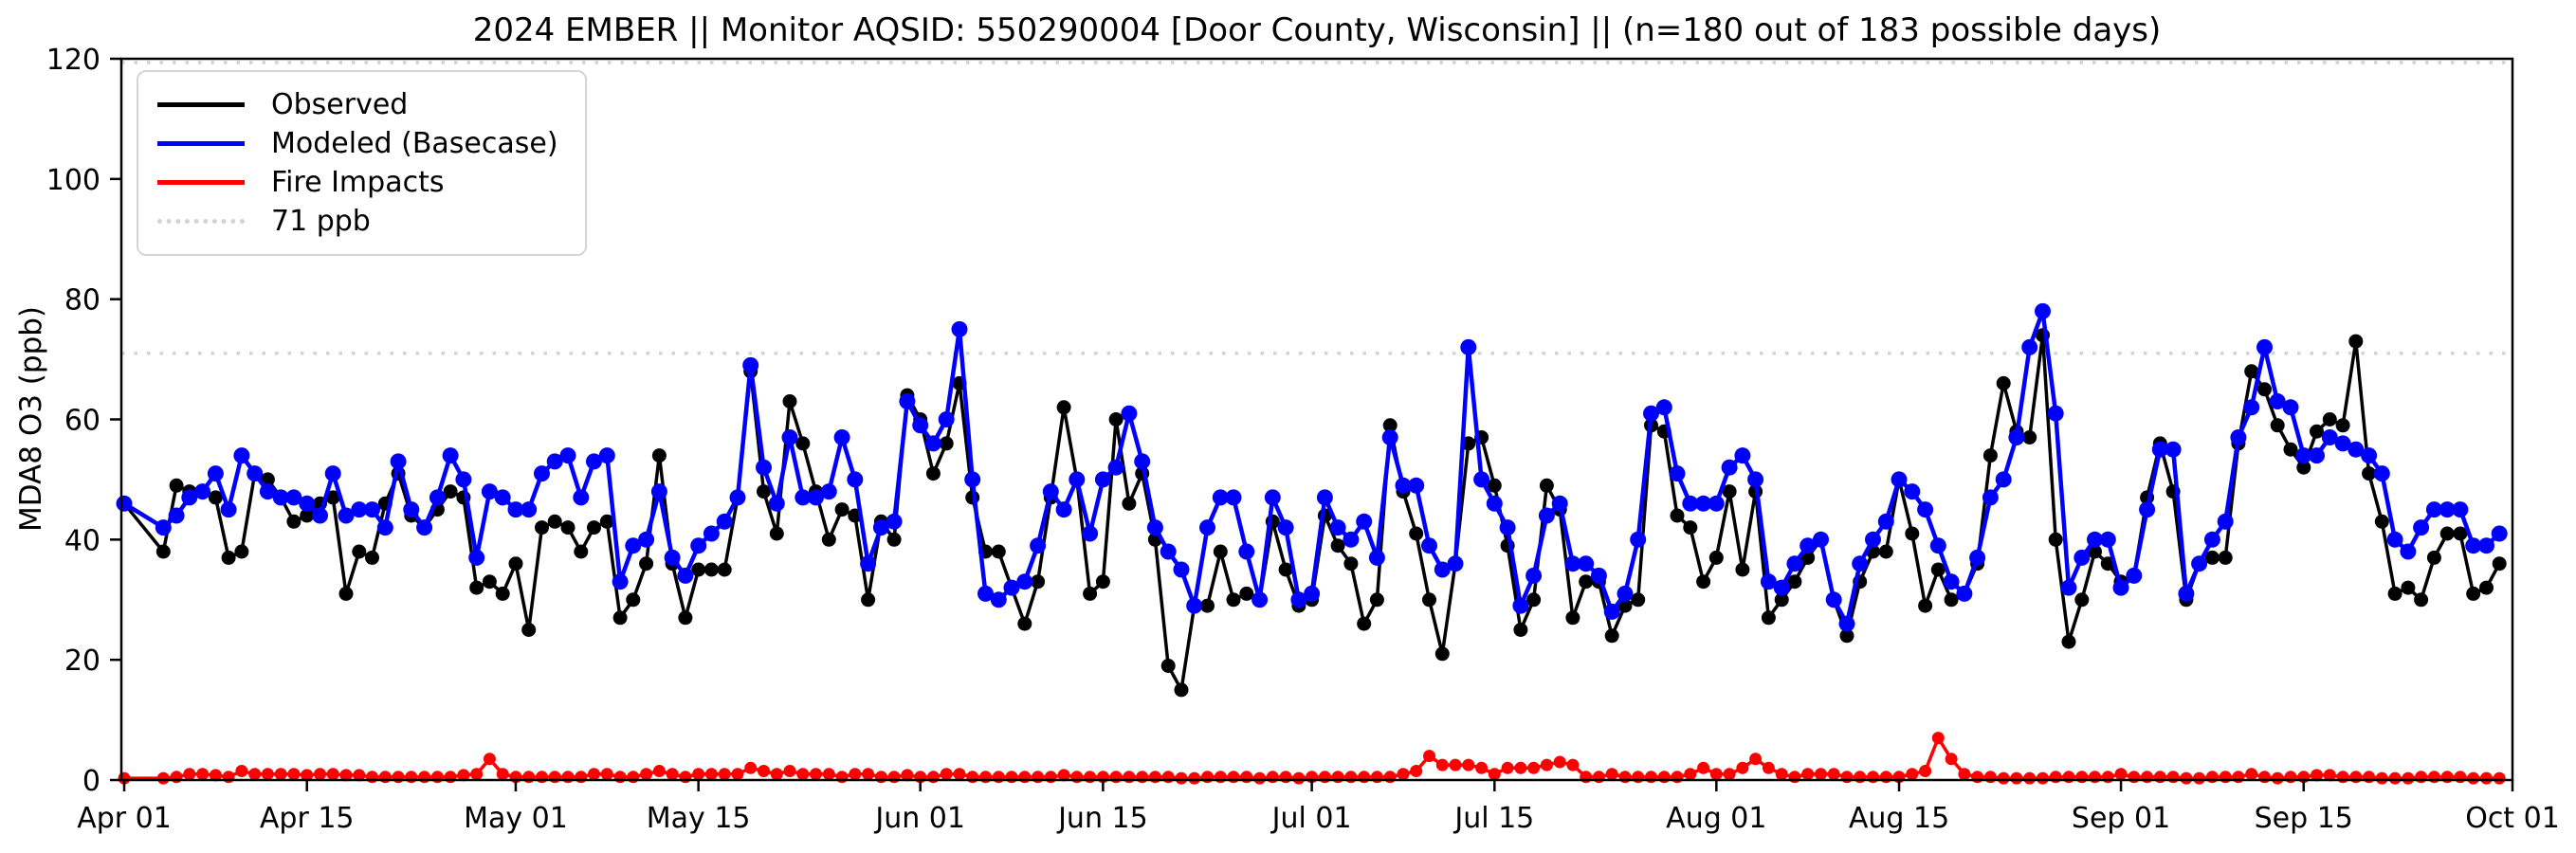 This screenshot has height=853, width=2576. I want to click on y-tick-label: 60, so click(82, 421).